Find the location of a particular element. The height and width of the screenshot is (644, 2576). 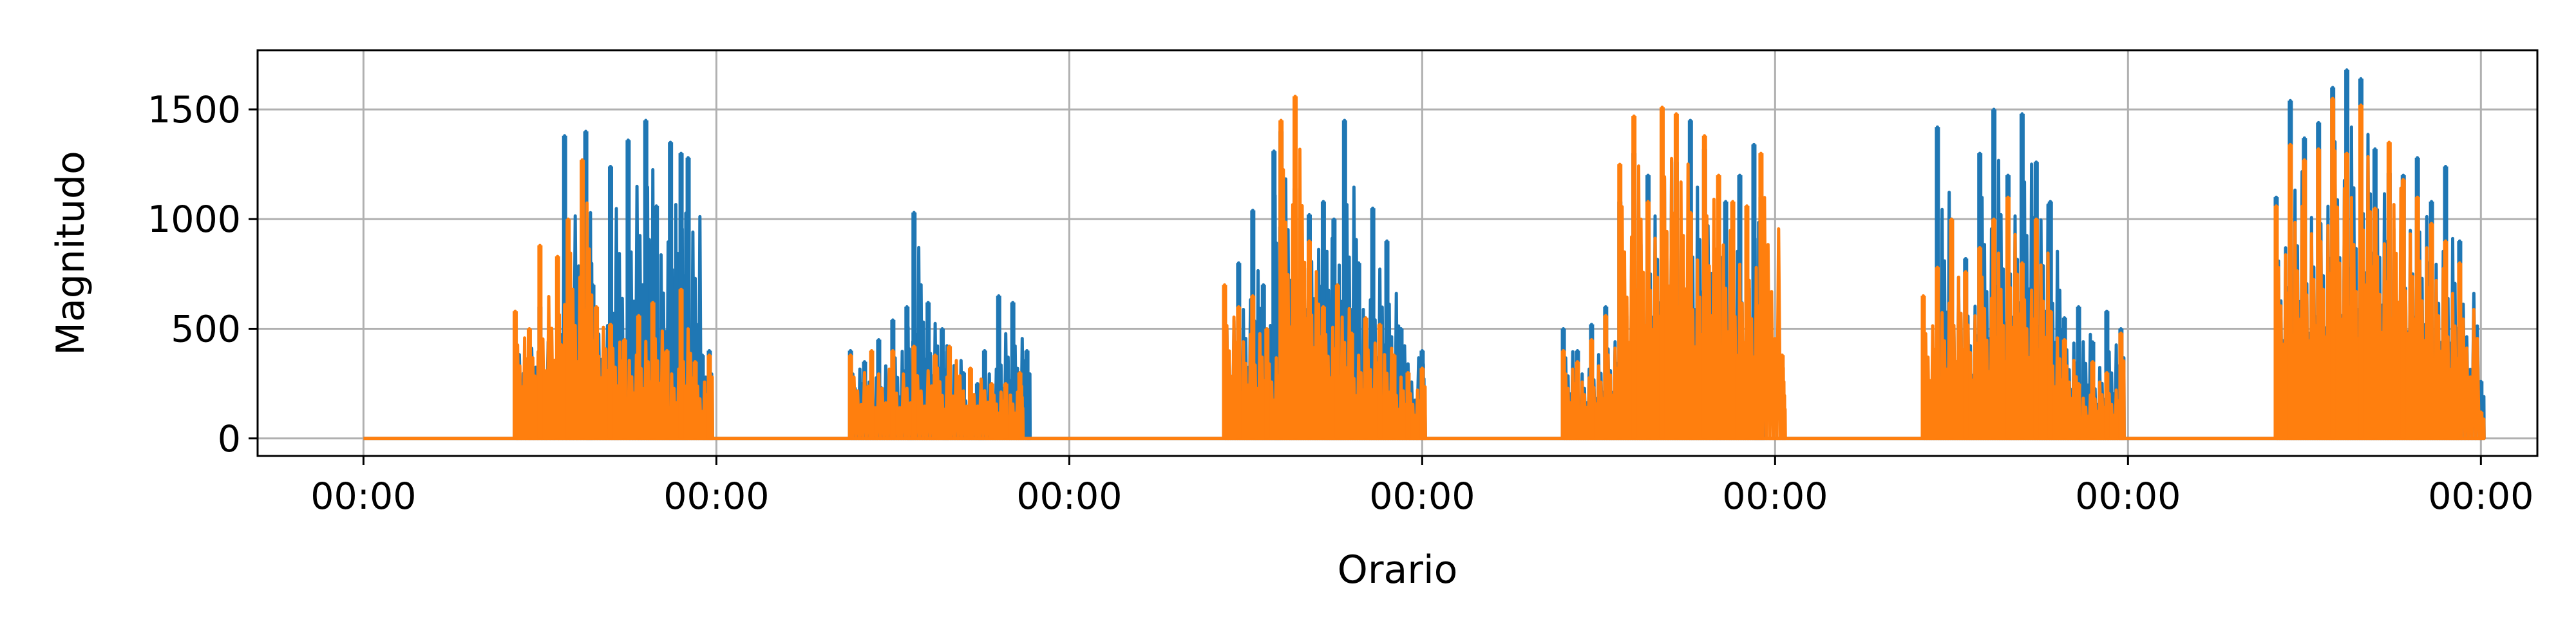

y-tick-label: 1500 is located at coordinates (194, 110).